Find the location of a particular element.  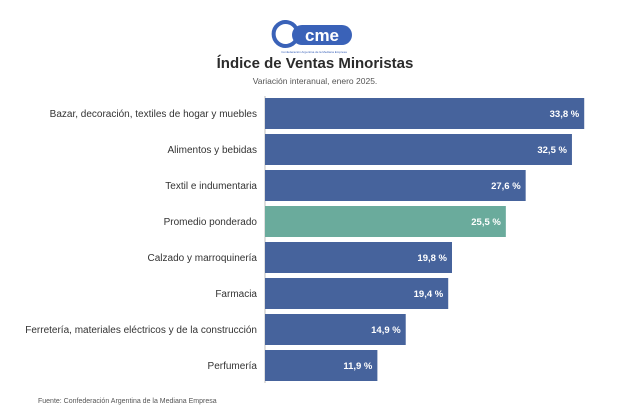

logo-box is located at coordinates (322, 35).